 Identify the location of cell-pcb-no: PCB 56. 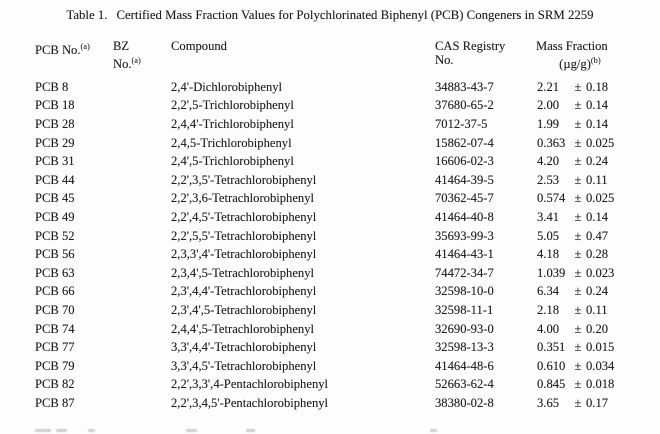
(55, 254).